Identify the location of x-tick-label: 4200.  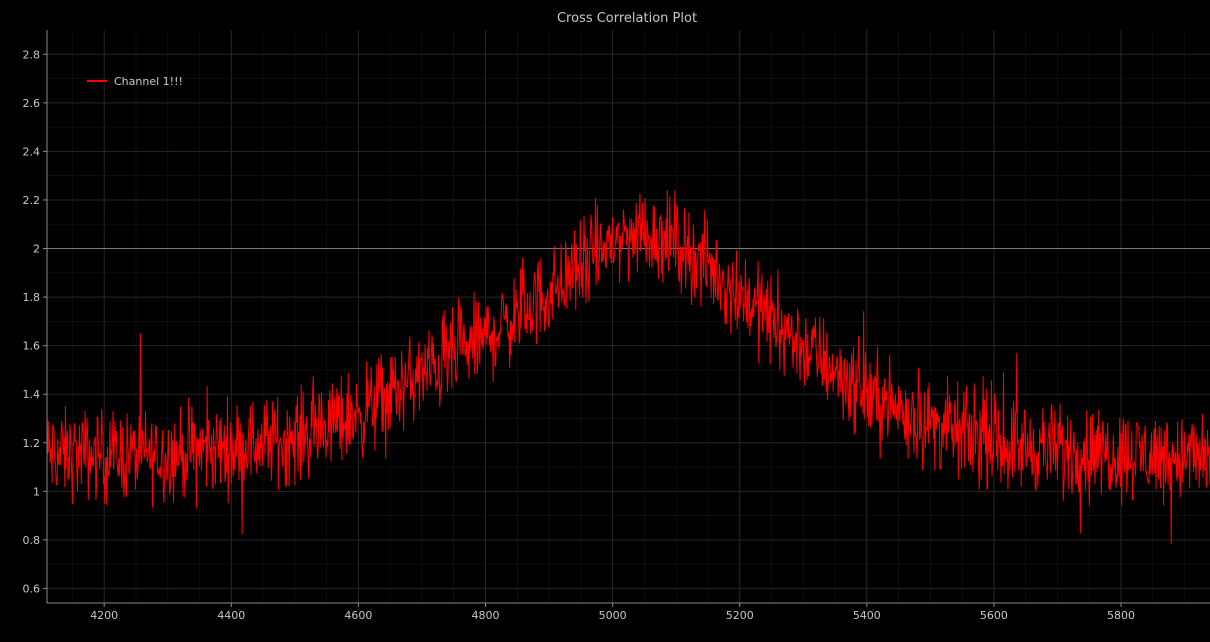
(104, 615).